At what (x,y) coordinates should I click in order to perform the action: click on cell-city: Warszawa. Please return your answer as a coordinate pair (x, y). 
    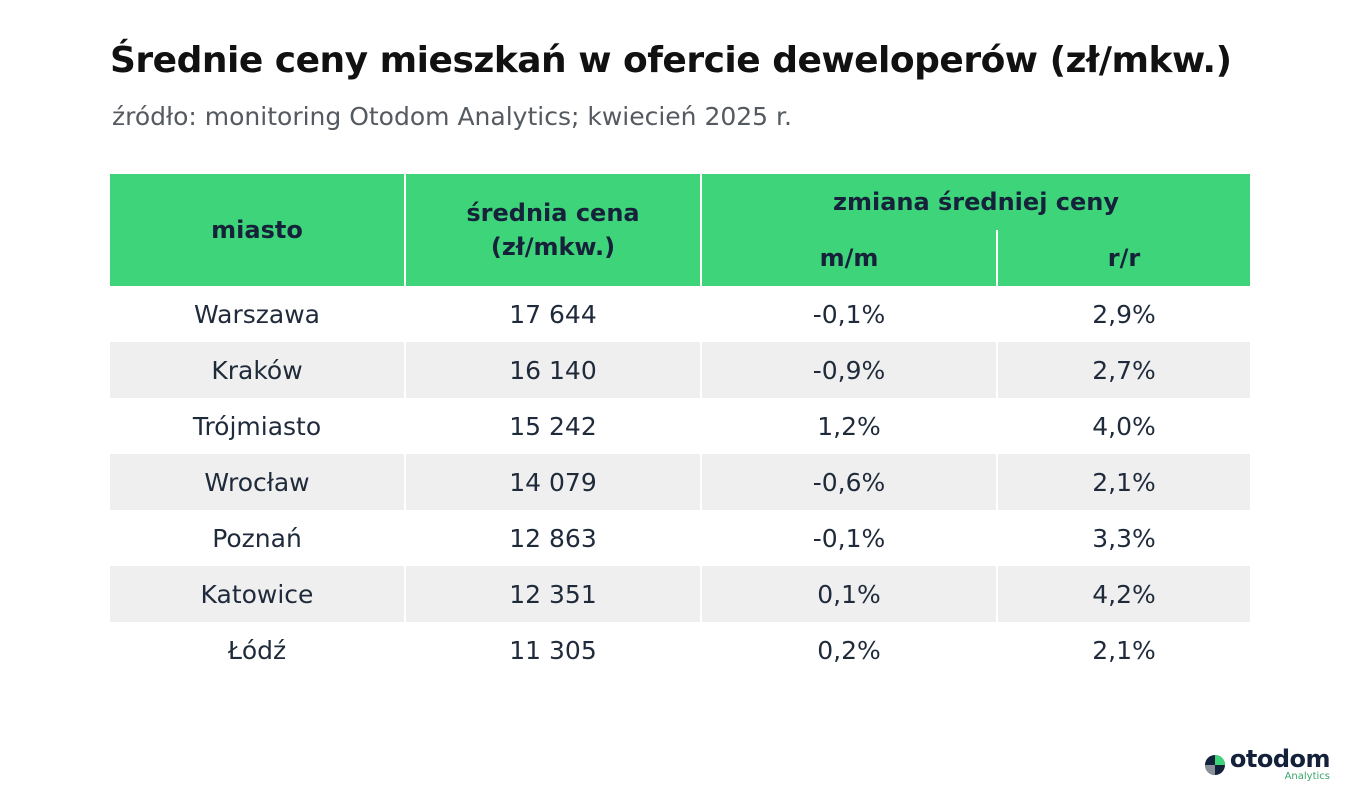
    Looking at the image, I should click on (257, 314).